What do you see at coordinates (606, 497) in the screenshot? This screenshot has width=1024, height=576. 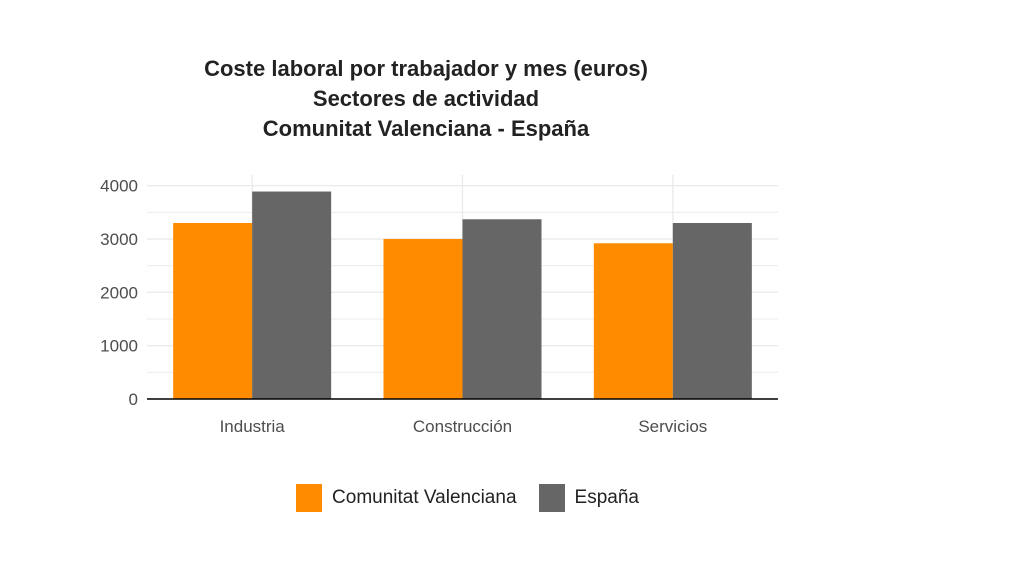 I see `legend-label-espana: España` at bounding box center [606, 497].